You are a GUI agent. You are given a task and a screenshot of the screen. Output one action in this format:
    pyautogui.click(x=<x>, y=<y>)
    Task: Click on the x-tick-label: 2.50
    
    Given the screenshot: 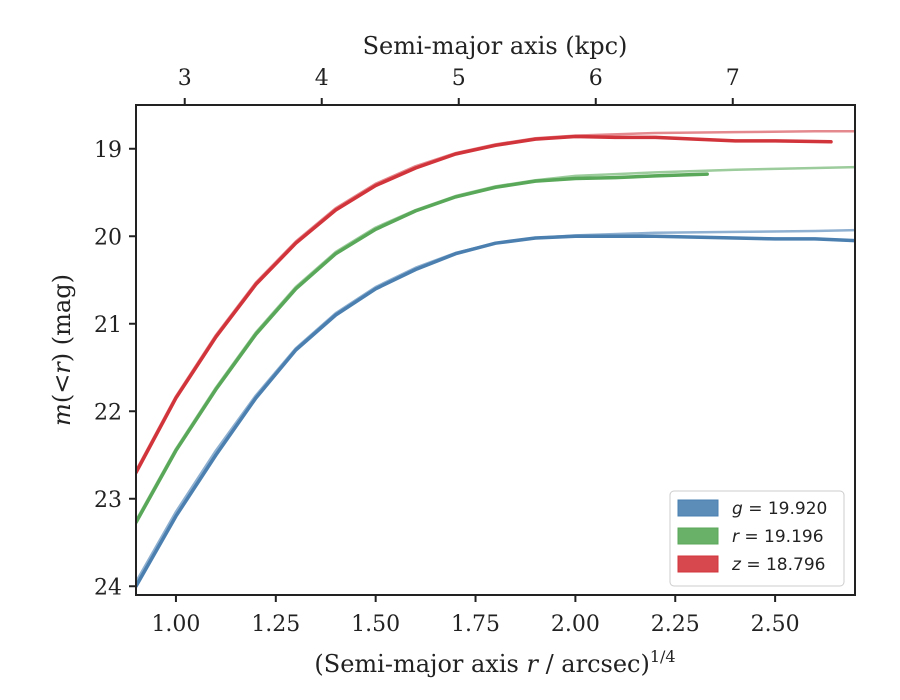 What is the action you would take?
    pyautogui.click(x=775, y=624)
    